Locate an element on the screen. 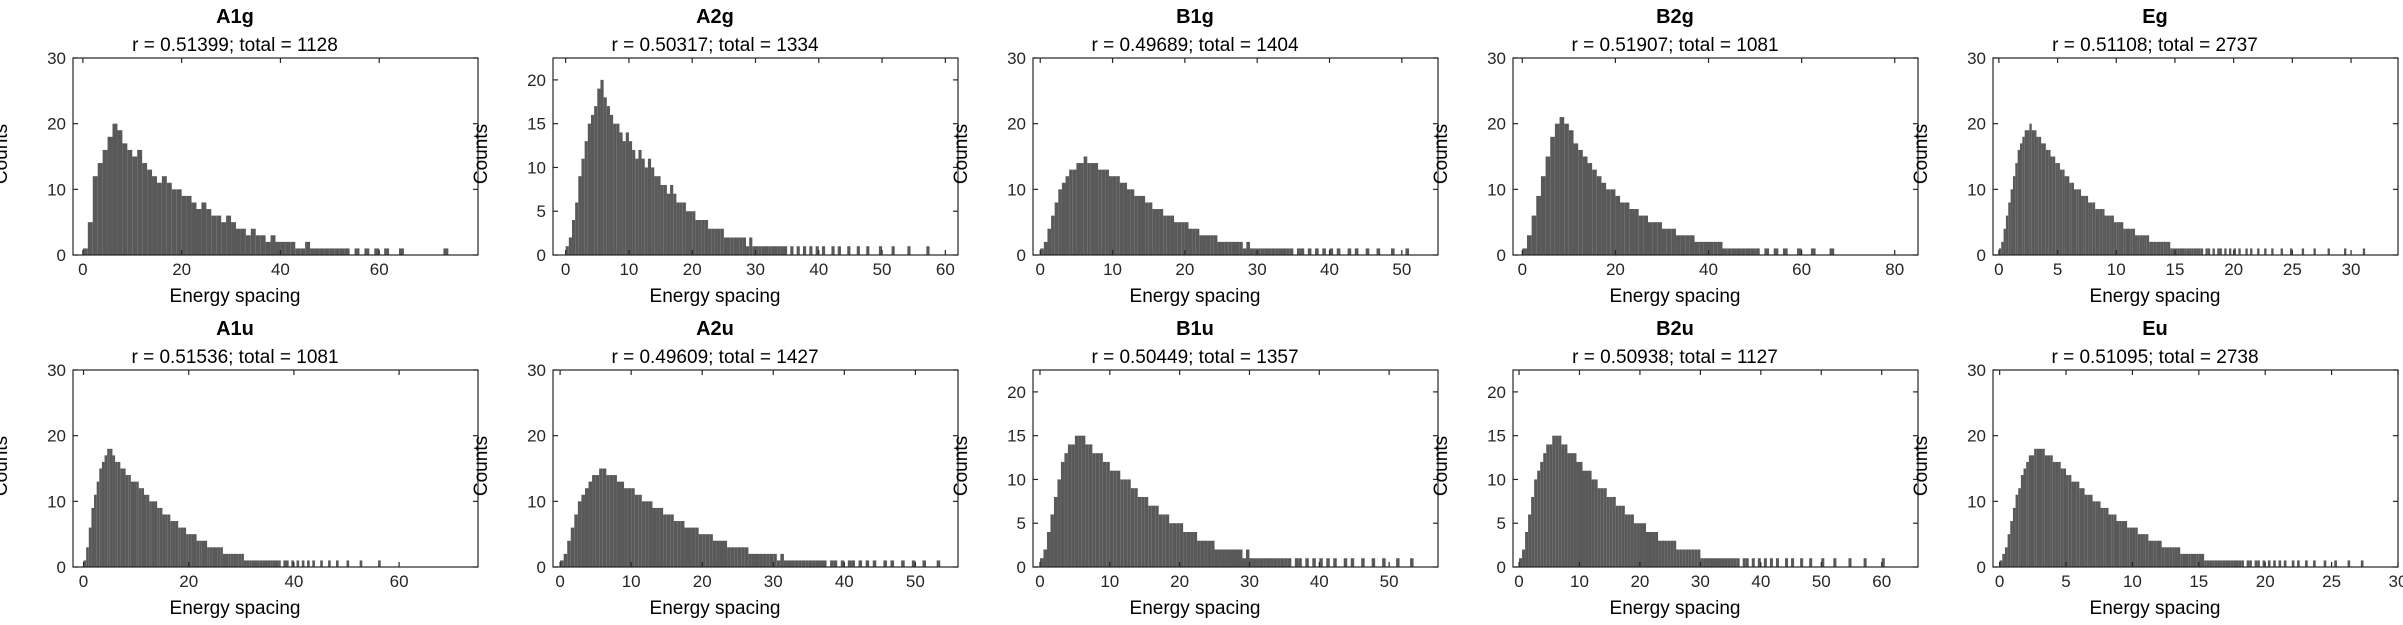  y-tick-label: 10 is located at coordinates (536, 167).